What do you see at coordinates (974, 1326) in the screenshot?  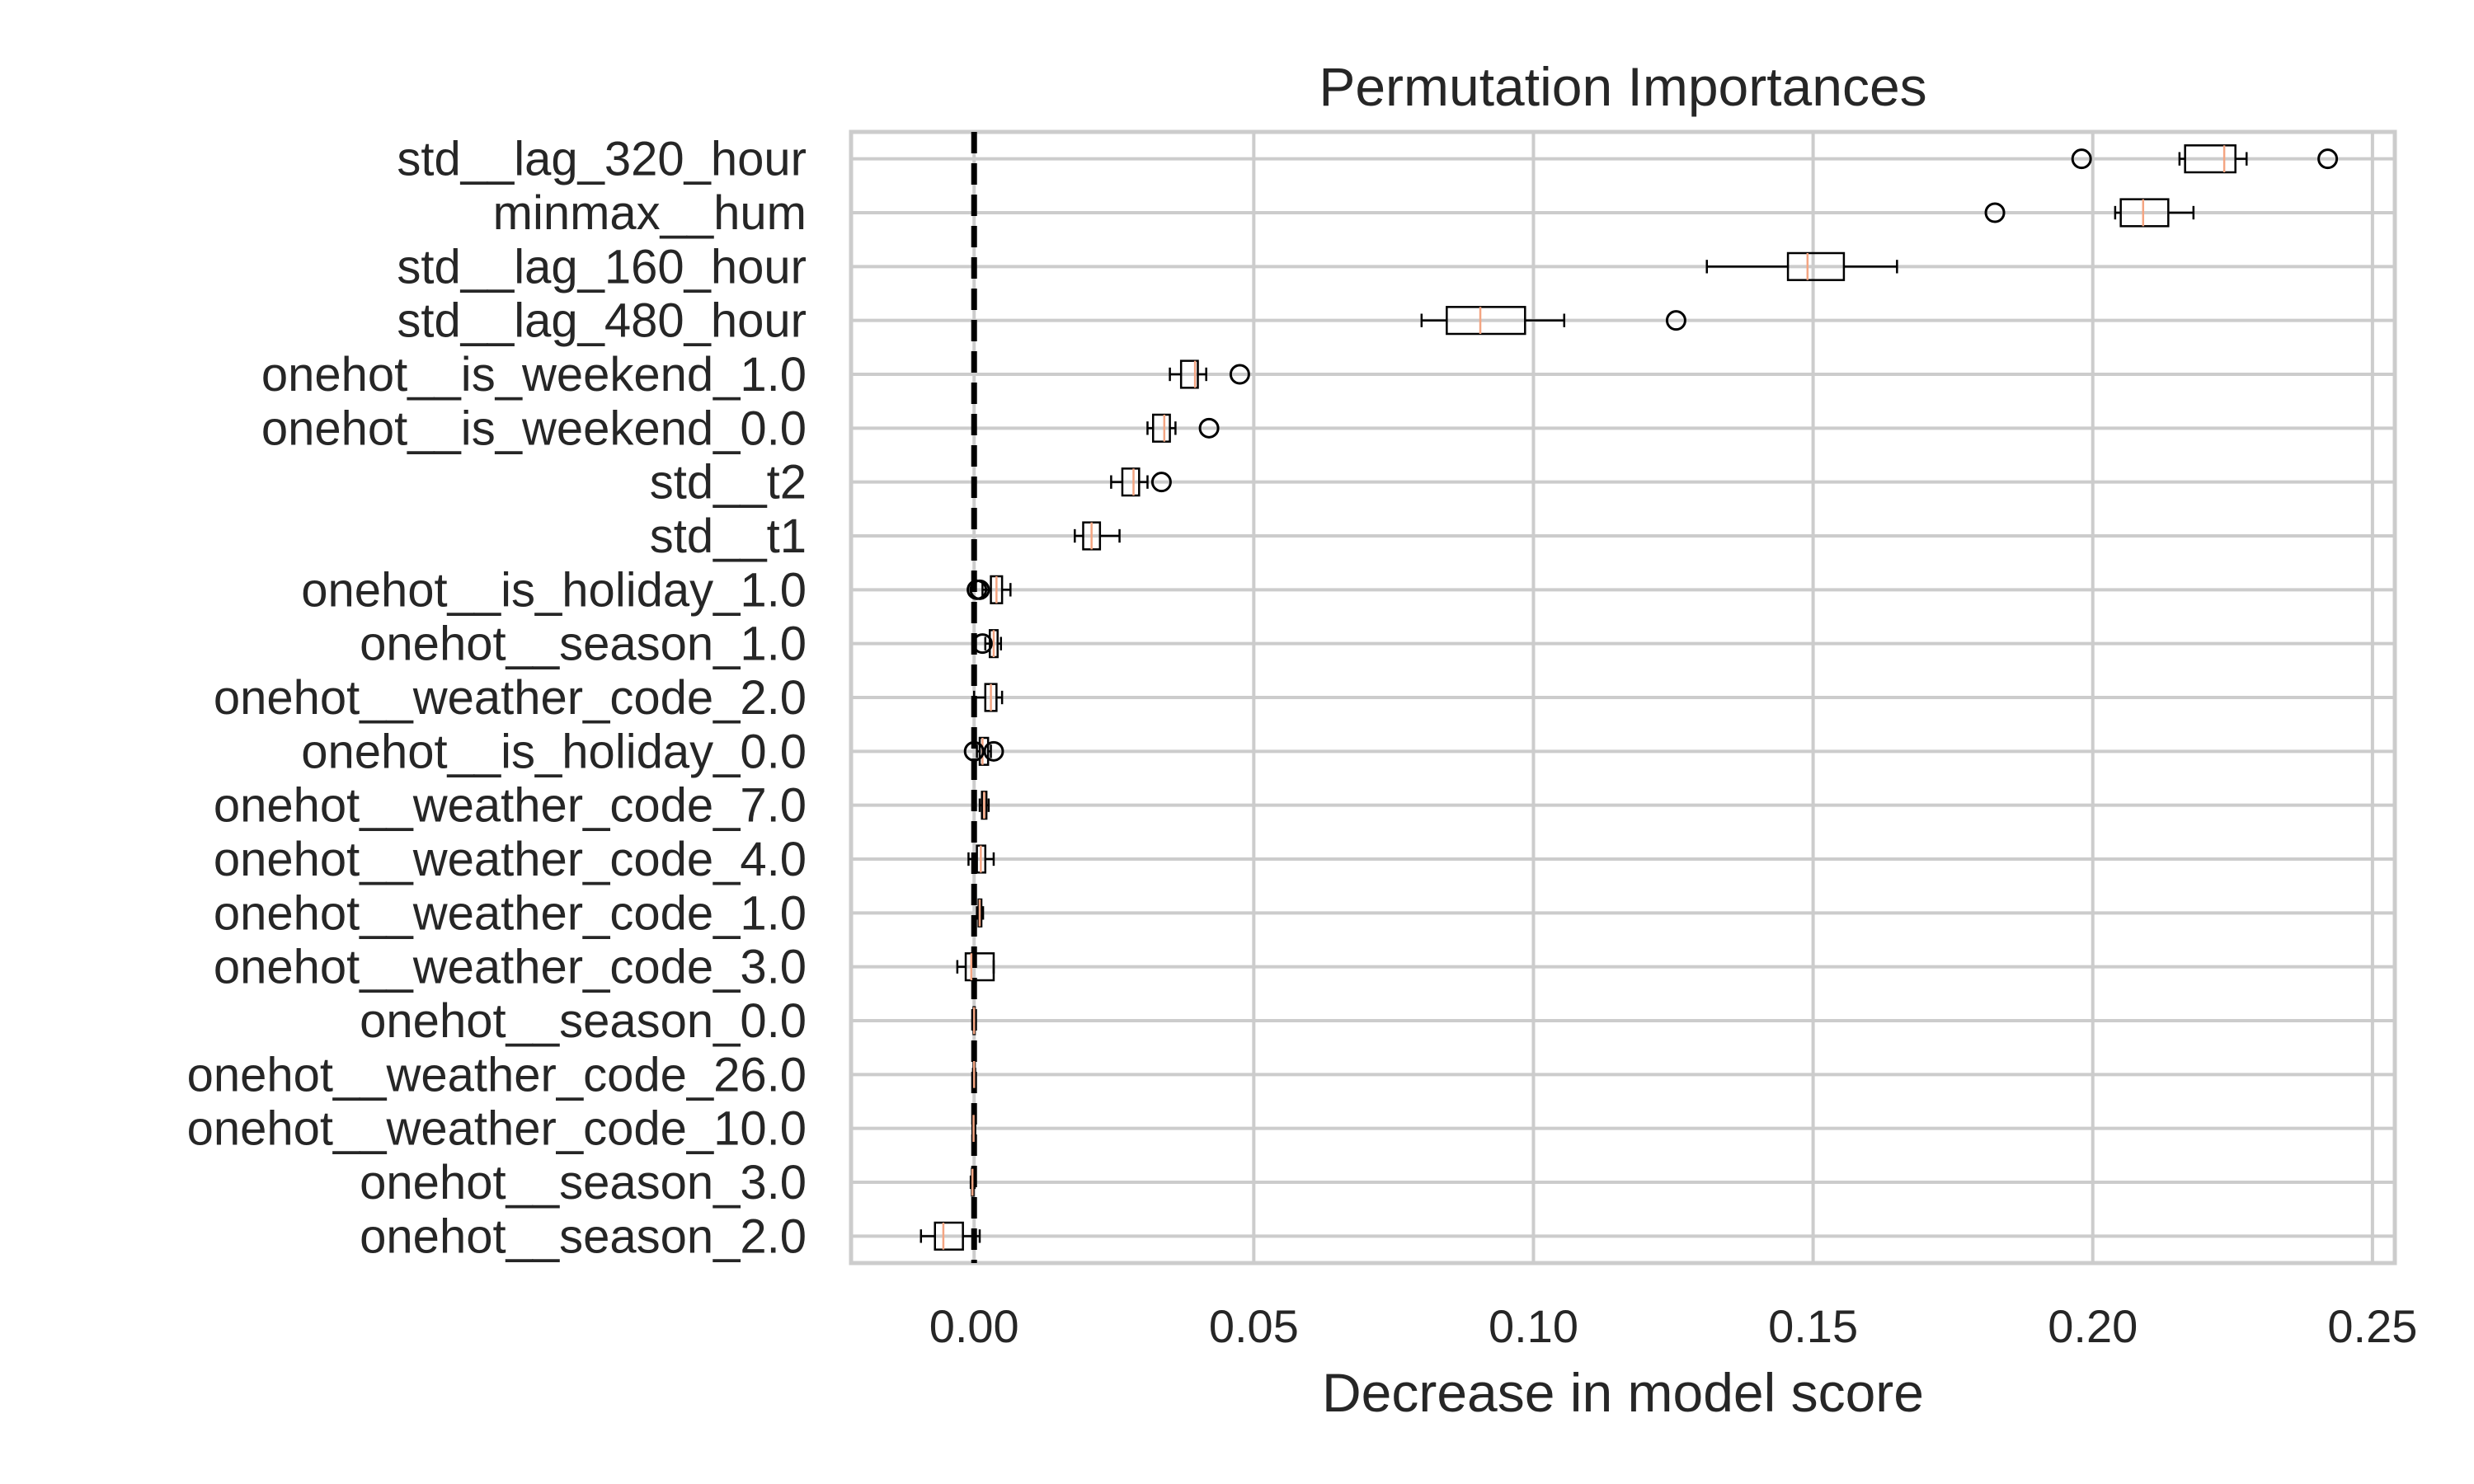 I see `x-tick-label: 0.00` at bounding box center [974, 1326].